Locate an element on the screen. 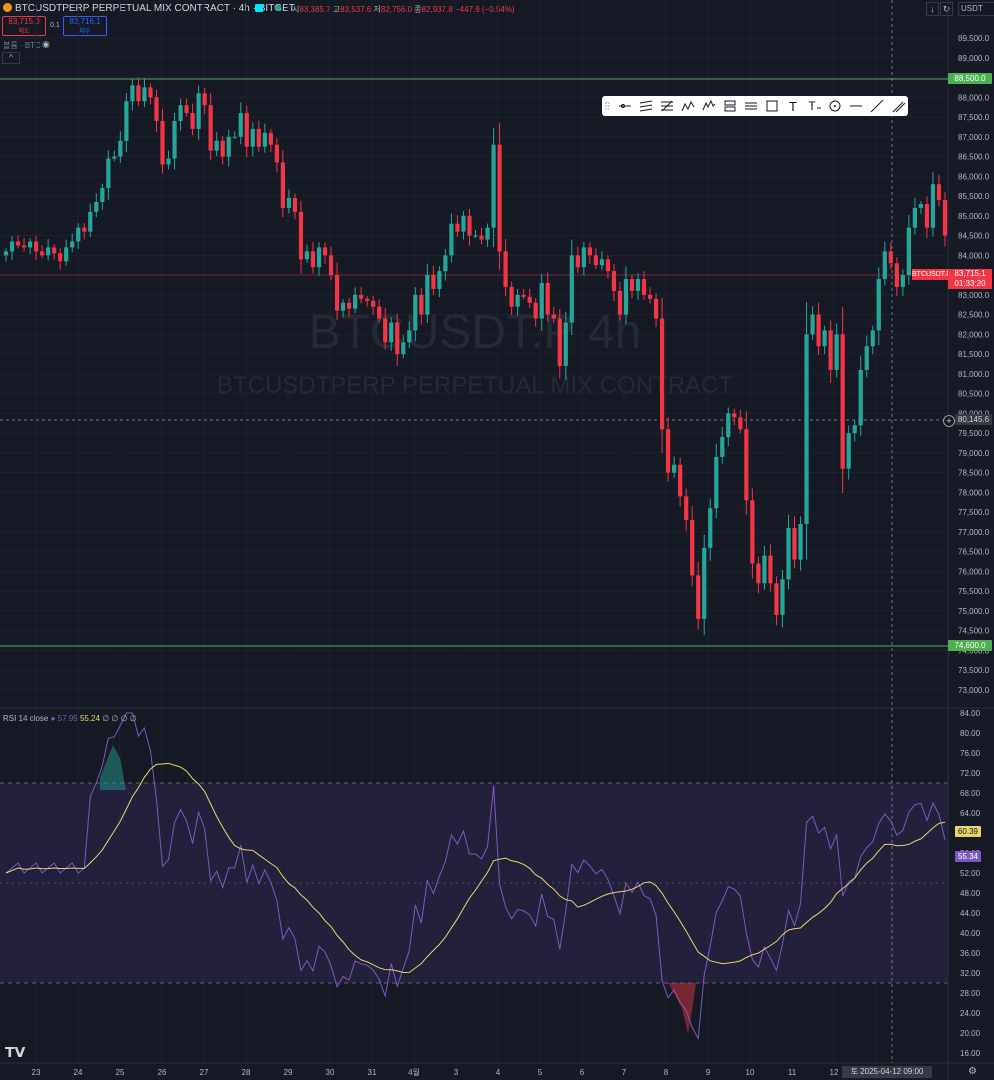 Image resolution: width=994 pixels, height=1080 pixels. price-axis-label: 78,500.0 is located at coordinates (974, 473).